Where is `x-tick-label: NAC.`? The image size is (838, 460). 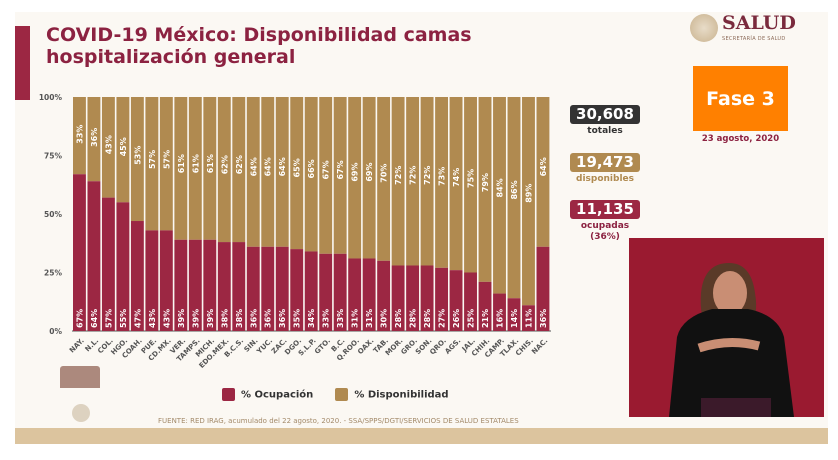
x-tick-label: NAC. is located at coordinates (539, 346).